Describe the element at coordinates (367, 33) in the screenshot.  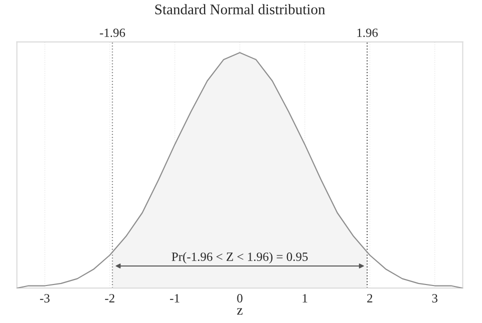
I see `ref-line-label: 1.96` at that location.